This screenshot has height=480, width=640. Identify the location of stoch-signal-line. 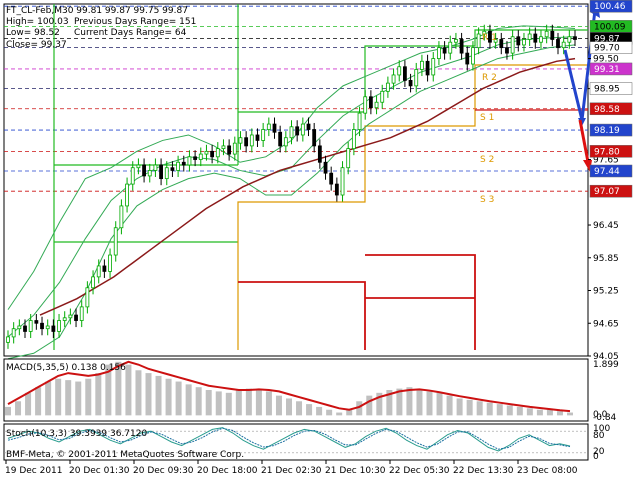
(289, 438).